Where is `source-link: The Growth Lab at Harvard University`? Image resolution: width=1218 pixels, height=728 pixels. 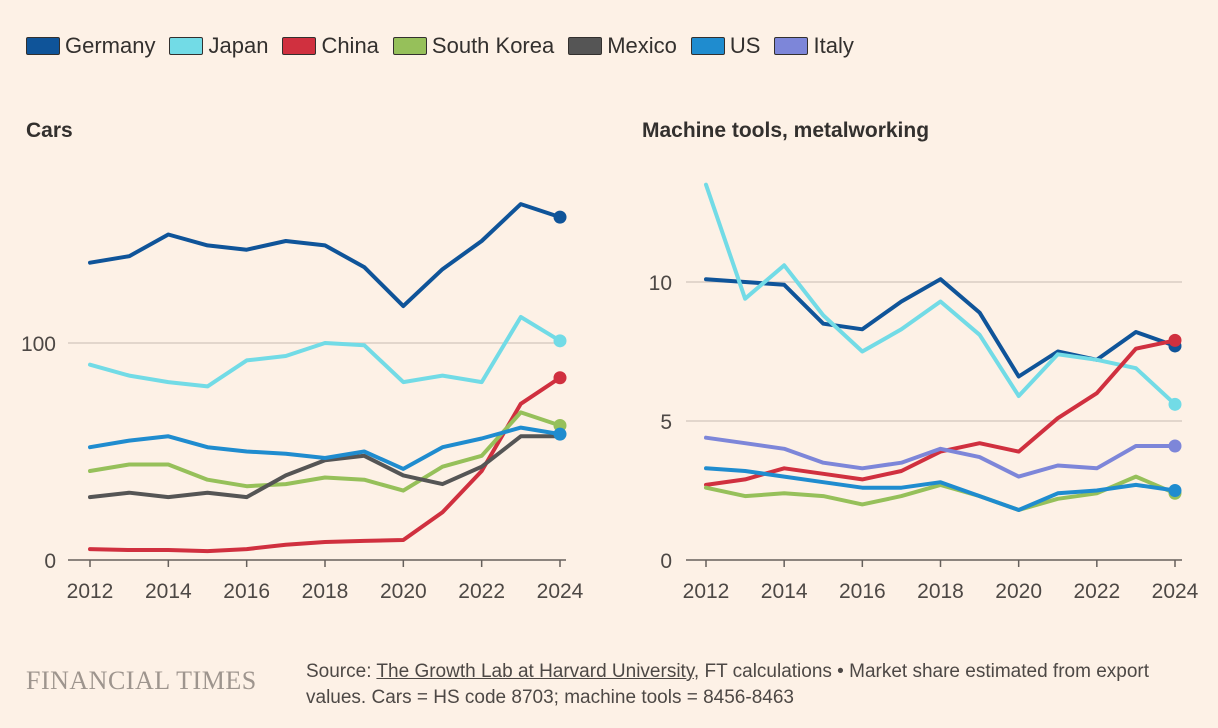
source-link: The Growth Lab at Harvard University is located at coordinates (535, 671).